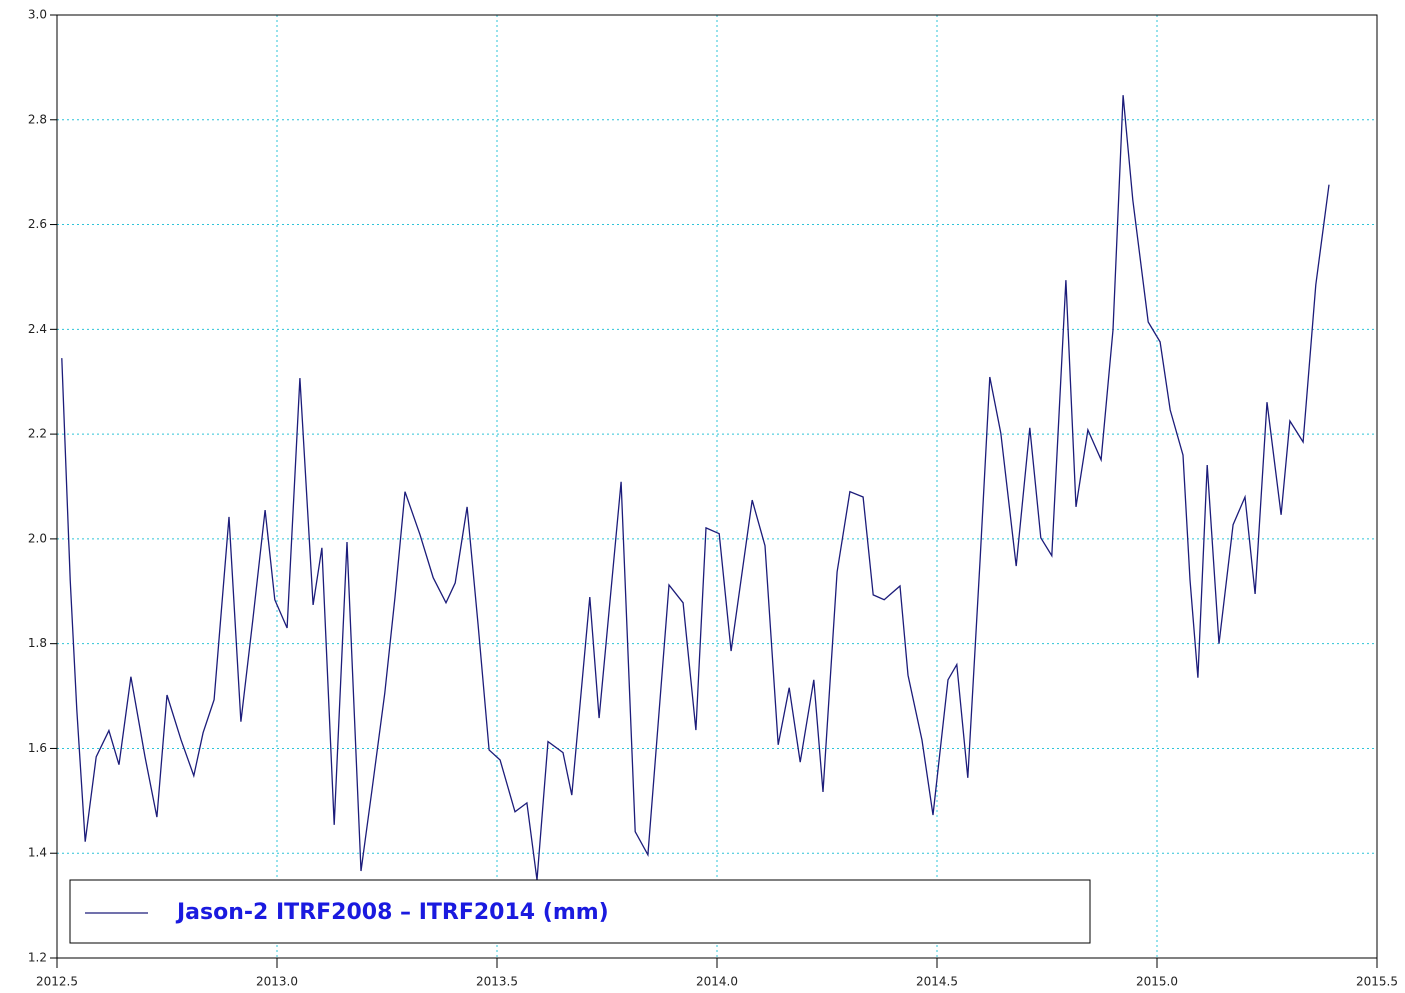  Describe the element at coordinates (37, 15) in the screenshot. I see `y-tick-label: 3.0` at that location.